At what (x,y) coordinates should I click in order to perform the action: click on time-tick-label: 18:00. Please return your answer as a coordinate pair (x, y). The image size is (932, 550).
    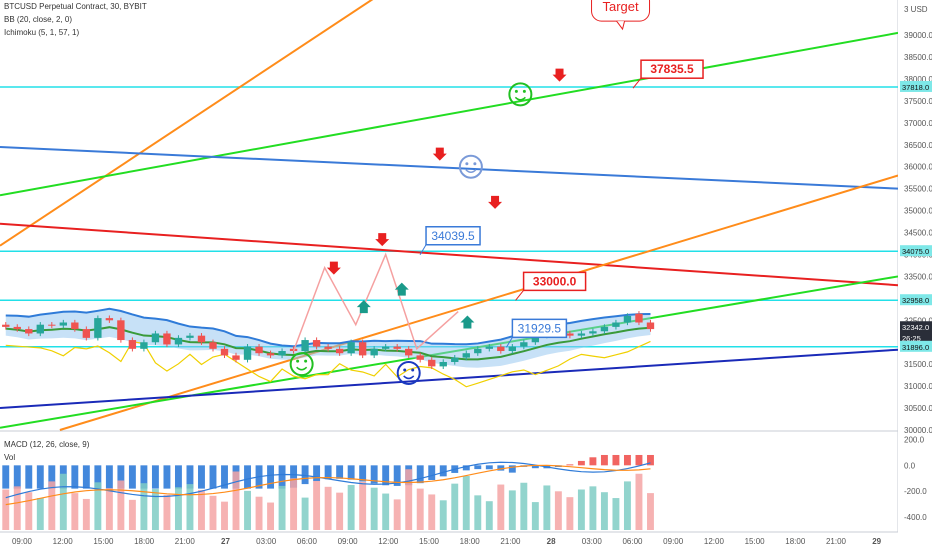
    Looking at the image, I should click on (470, 541).